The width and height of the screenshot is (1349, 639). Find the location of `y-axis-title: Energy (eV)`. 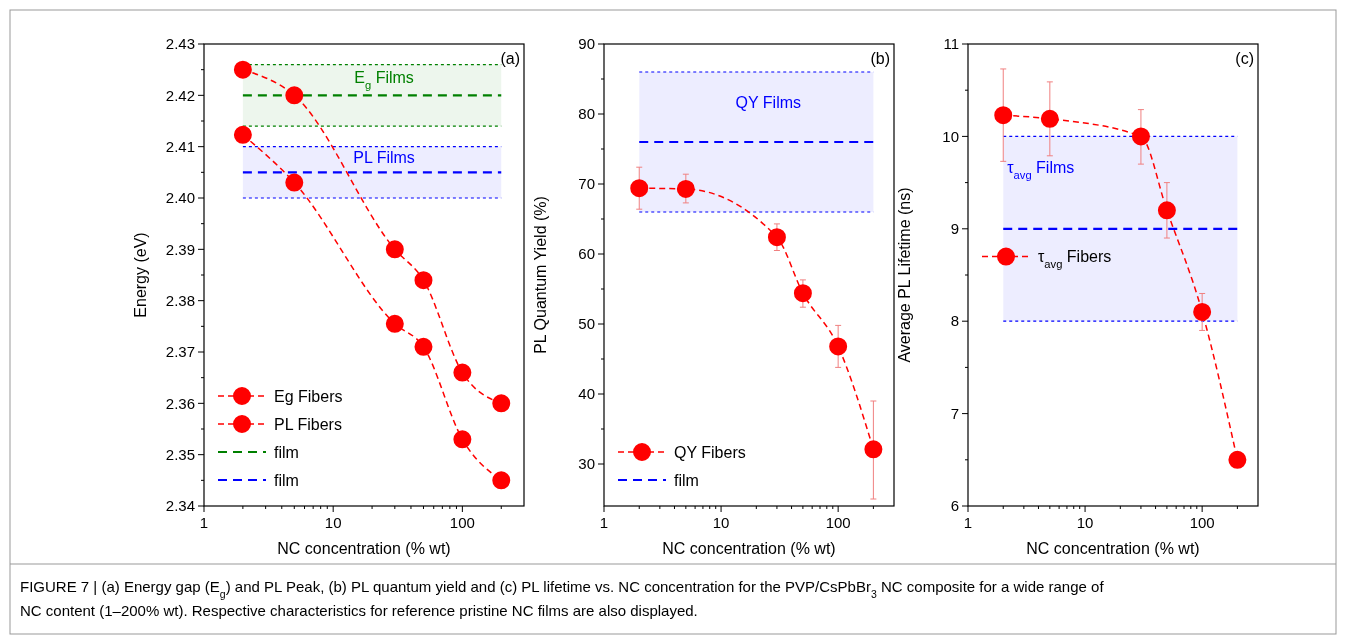

y-axis-title: Energy (eV) is located at coordinates (140, 275).